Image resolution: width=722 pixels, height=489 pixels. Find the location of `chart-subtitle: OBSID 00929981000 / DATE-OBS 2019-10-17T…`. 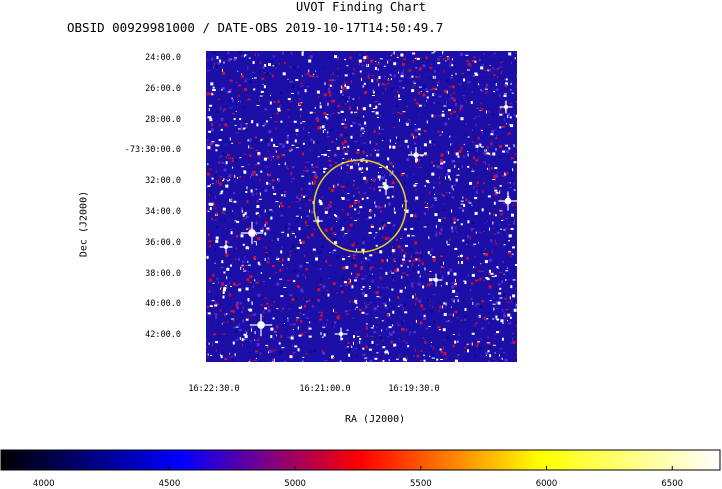

chart-subtitle: OBSID 00929981000 / DATE-OBS 2019-10-17T… is located at coordinates (255, 27).